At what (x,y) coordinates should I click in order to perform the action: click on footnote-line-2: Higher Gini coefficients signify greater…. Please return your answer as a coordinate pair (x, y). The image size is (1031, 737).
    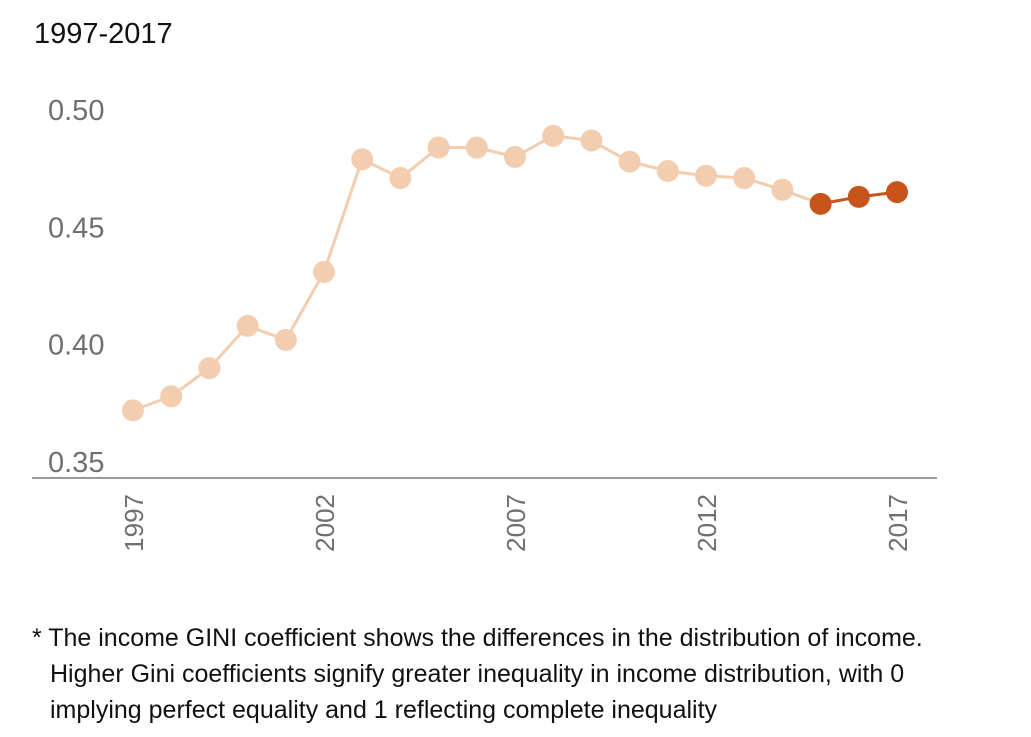
    Looking at the image, I should click on (477, 674).